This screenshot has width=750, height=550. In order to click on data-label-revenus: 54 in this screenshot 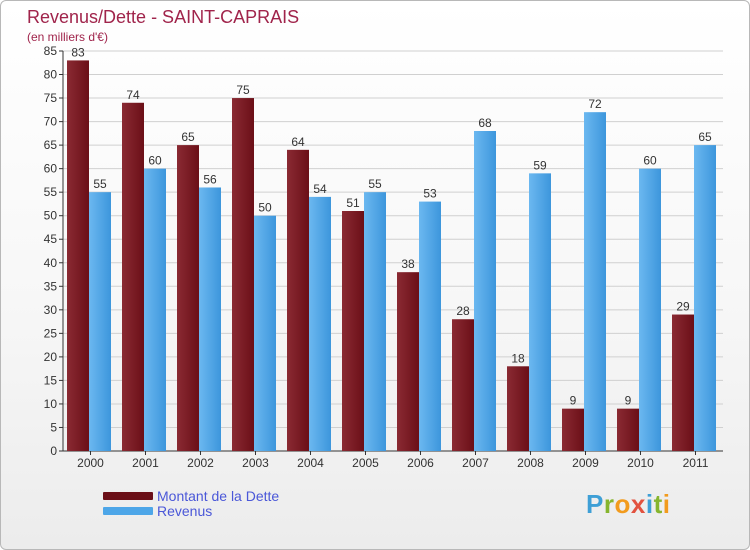, I will do `click(320, 189)`.